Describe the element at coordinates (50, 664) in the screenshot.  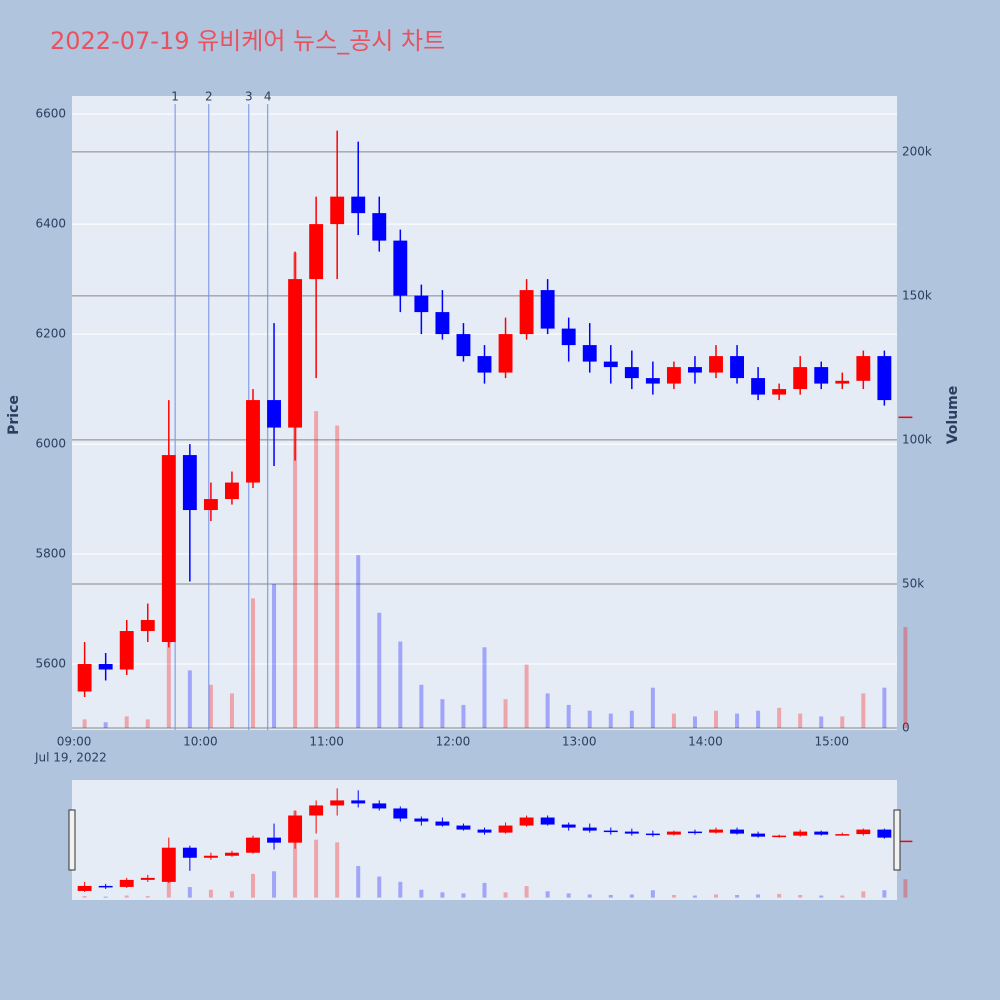
I see `y-tick-label: 5600` at that location.